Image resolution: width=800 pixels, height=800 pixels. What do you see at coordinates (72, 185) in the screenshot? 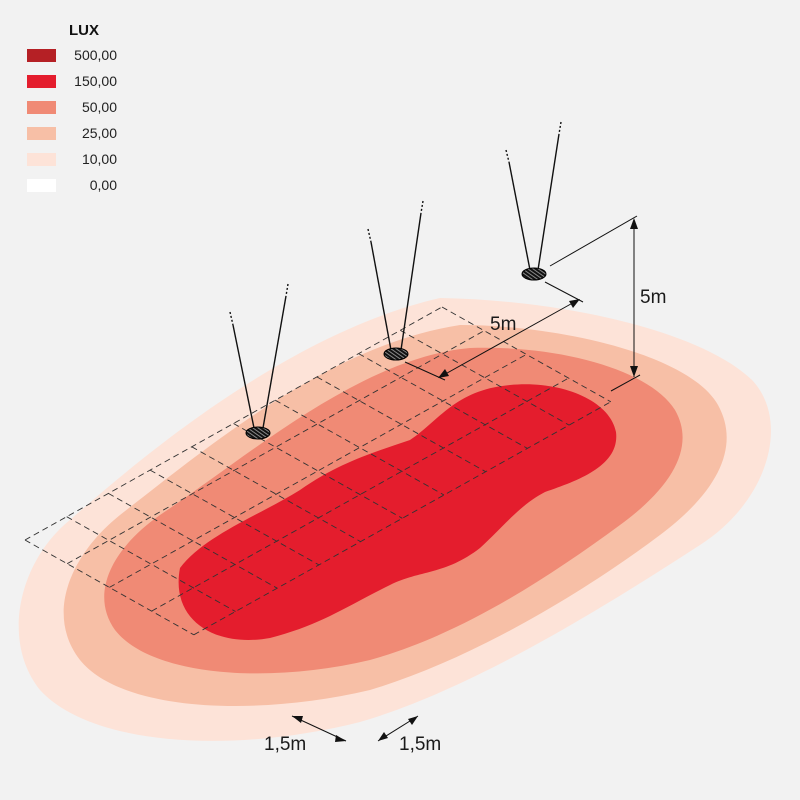
I see `legend-row-0: 0,00` at bounding box center [72, 185].